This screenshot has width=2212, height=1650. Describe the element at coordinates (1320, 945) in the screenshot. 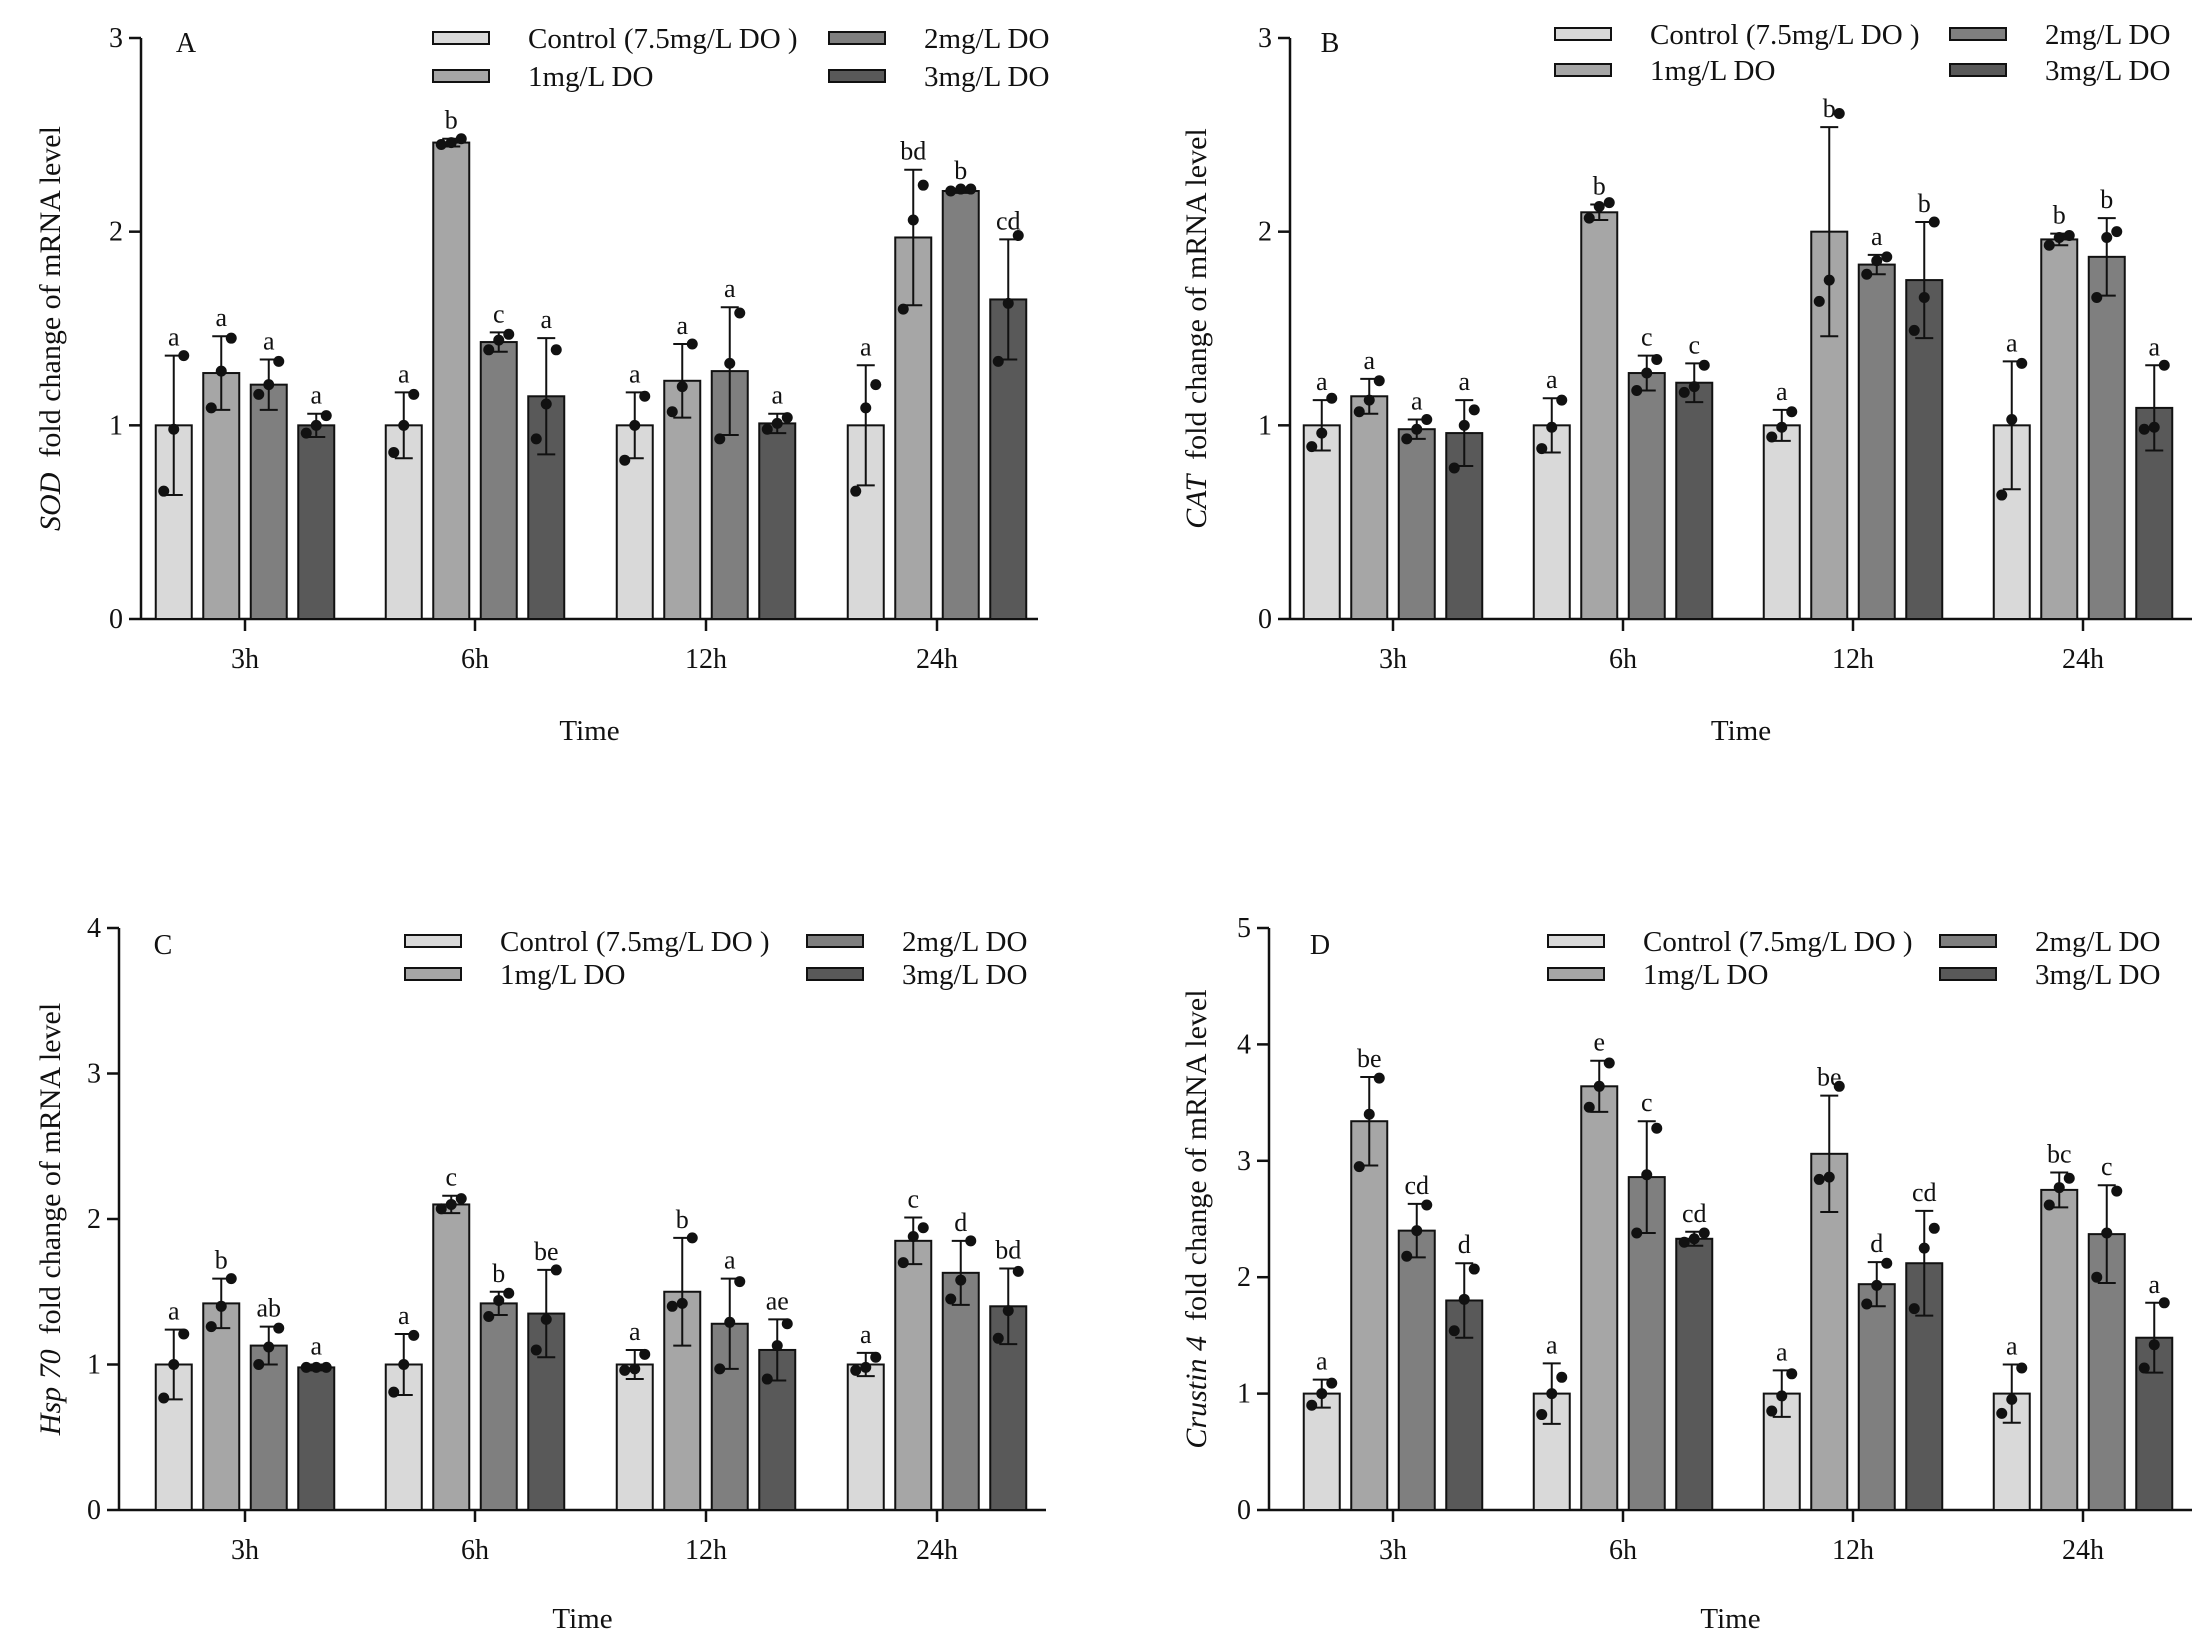

I see `panel-letter: D` at that location.